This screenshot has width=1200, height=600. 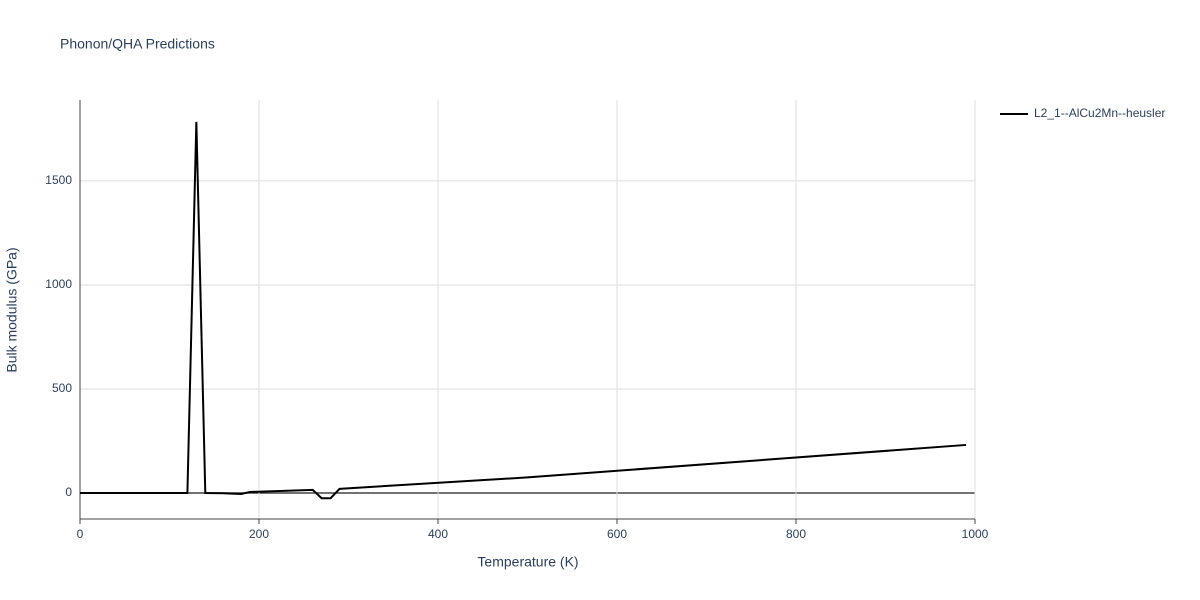 What do you see at coordinates (58, 284) in the screenshot?
I see `y-tick-label: 1000` at bounding box center [58, 284].